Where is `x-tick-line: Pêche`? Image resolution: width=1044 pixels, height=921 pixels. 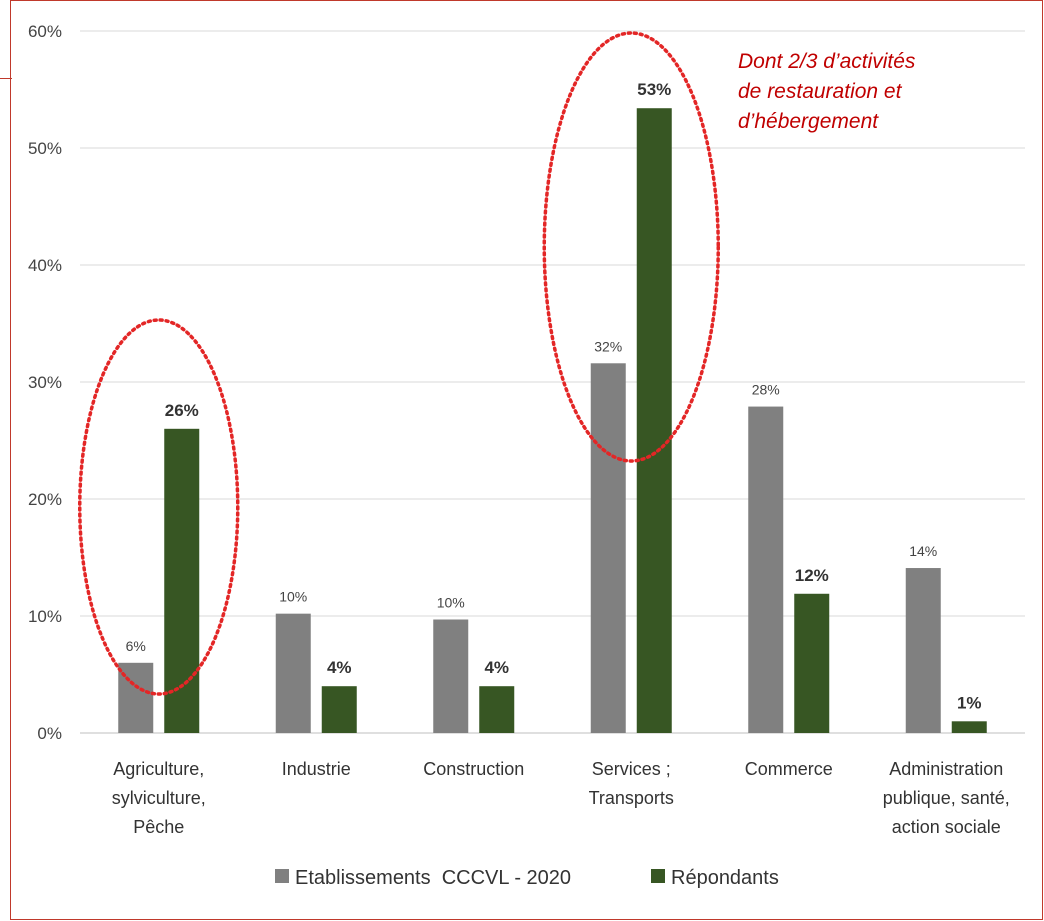 x-tick-line: Pêche is located at coordinates (158, 827).